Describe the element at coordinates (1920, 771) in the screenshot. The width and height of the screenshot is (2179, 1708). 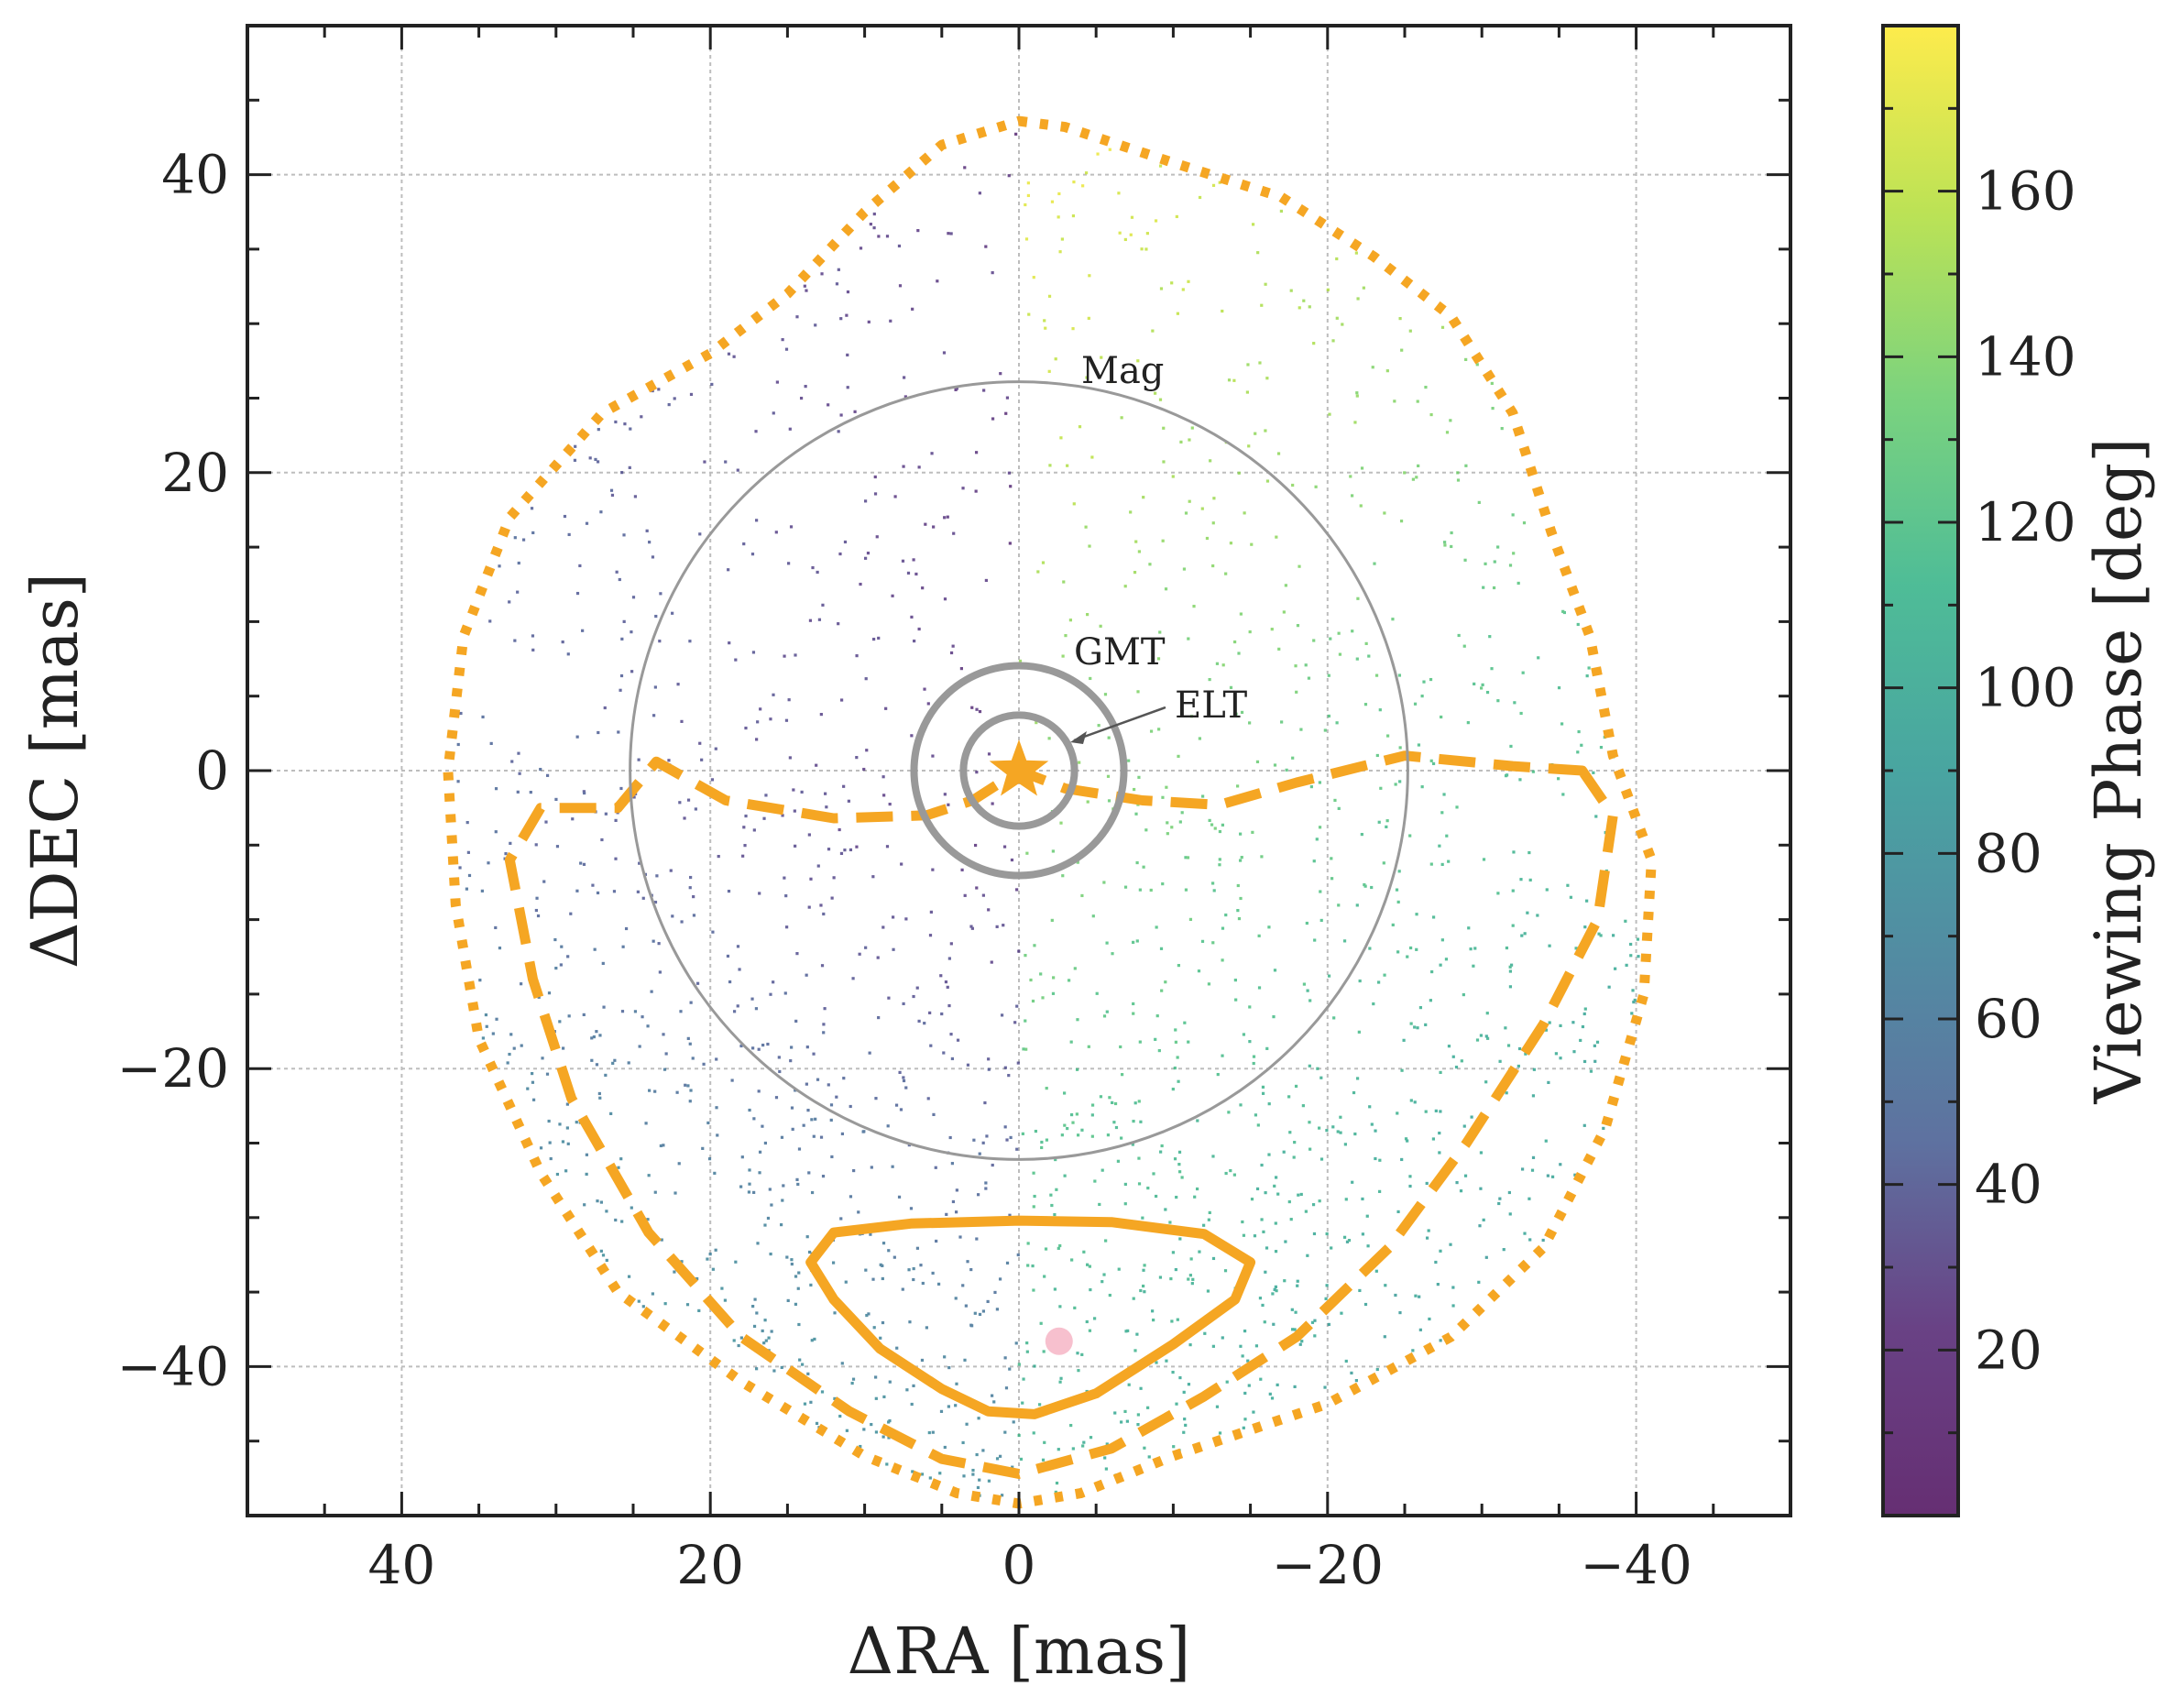
I see `colorbar` at that location.